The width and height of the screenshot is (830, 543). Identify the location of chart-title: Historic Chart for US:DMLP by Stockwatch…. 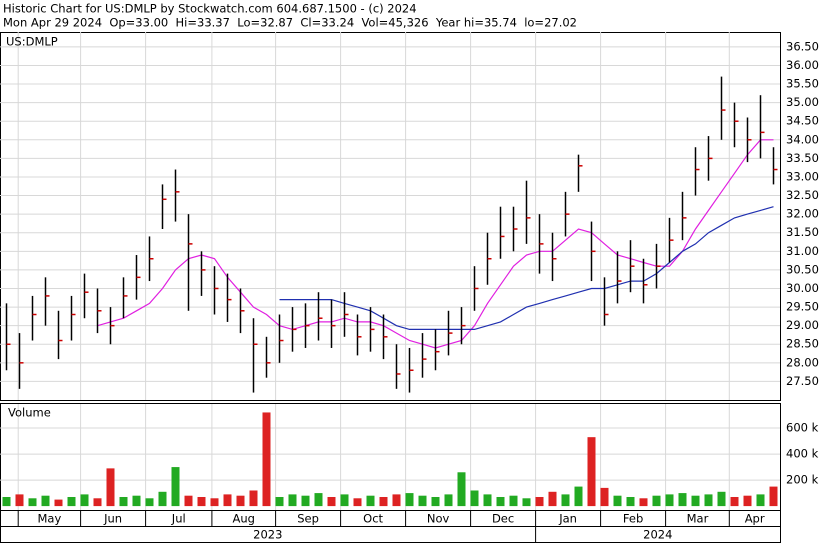
(210, 9).